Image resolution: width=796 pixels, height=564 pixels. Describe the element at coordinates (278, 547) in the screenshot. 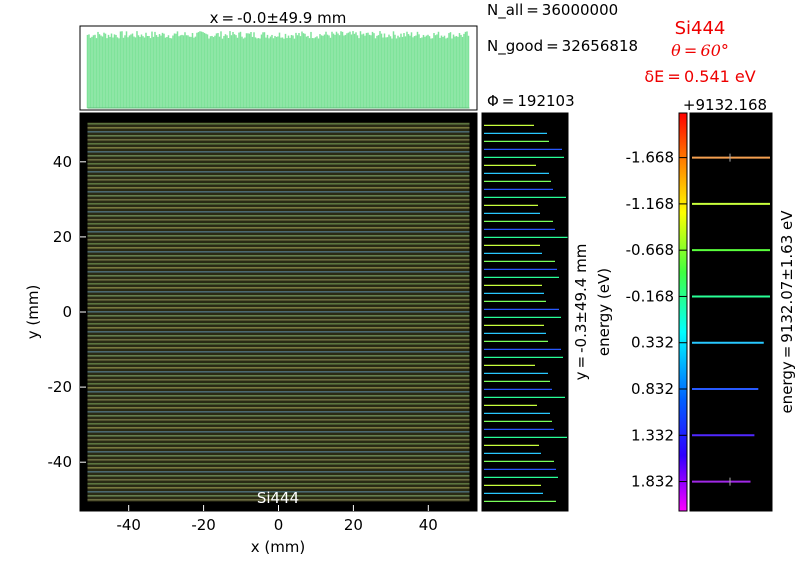

I see `x-axis-label: x (mm)` at that location.